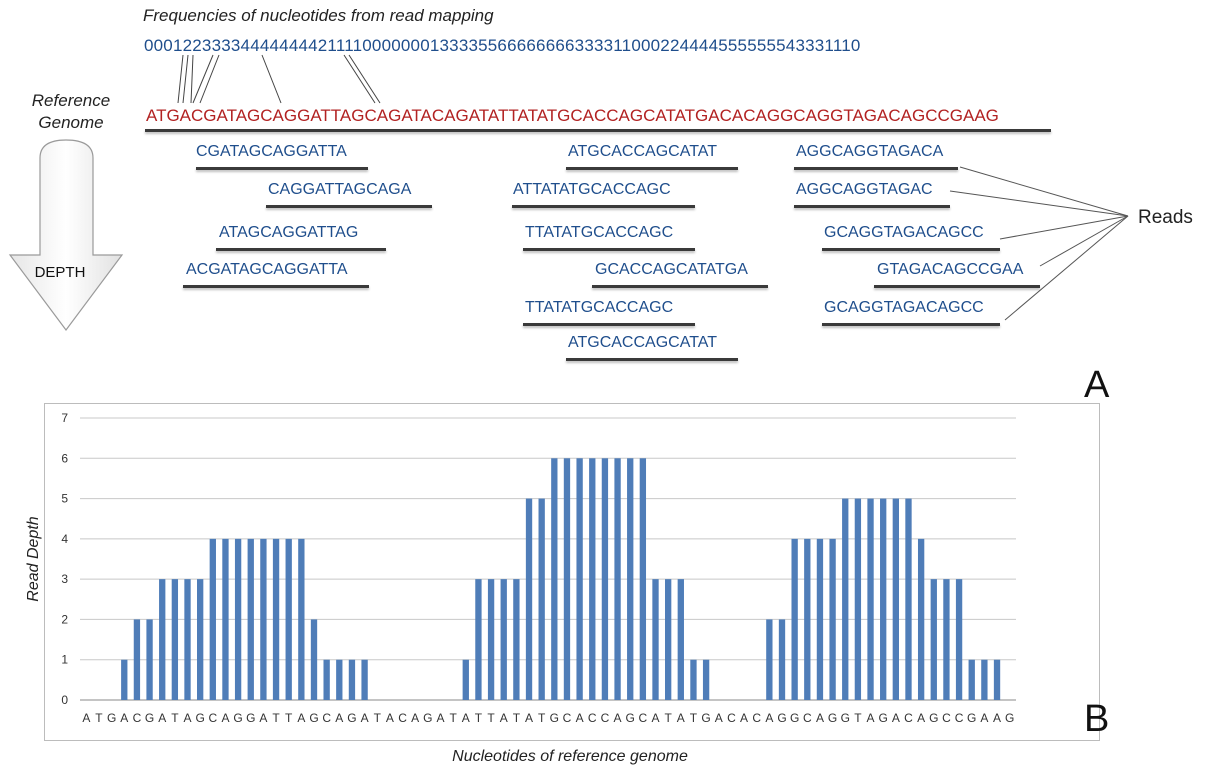  Describe the element at coordinates (904, 232) in the screenshot. I see `read-13: GCAGGTAGACAGCC` at that location.